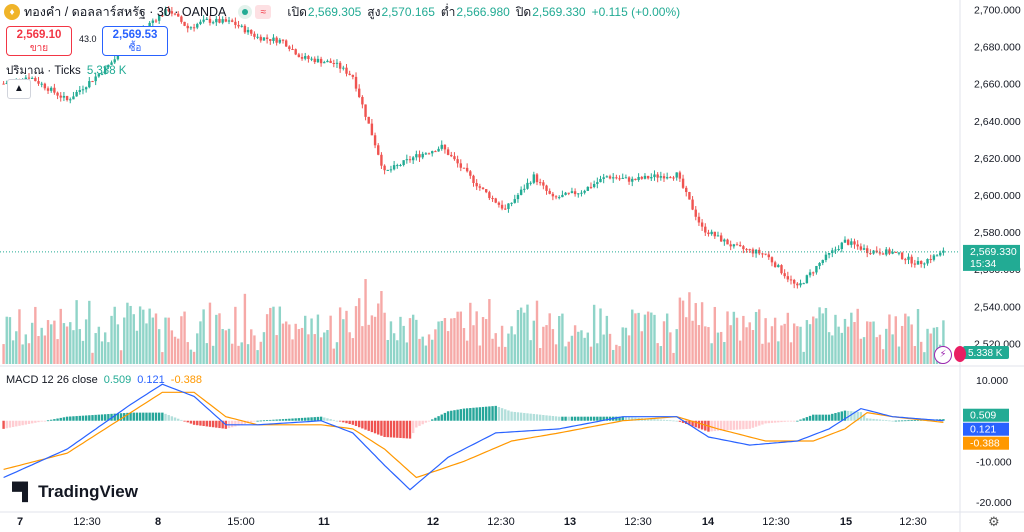 The image size is (1024, 532). I want to click on sell-button: 2,569.10 ขาย, so click(39, 41).